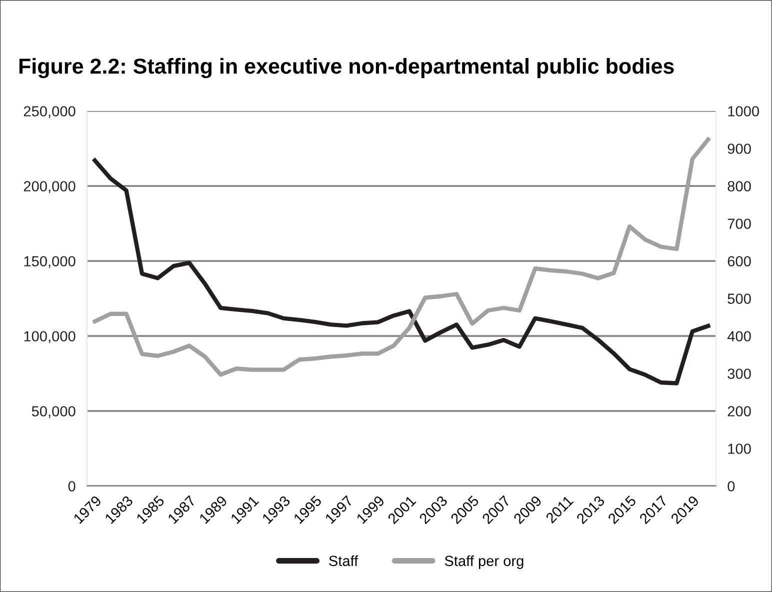  What do you see at coordinates (739, 223) in the screenshot?
I see `y2-tick-label: 700` at bounding box center [739, 223].